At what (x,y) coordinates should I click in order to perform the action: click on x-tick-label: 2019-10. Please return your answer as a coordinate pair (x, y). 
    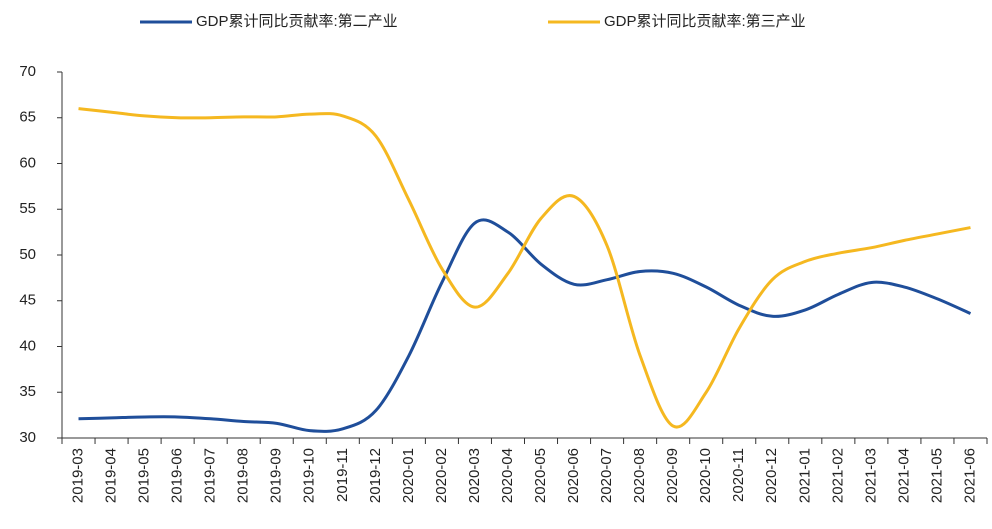
    Looking at the image, I should click on (309, 475).